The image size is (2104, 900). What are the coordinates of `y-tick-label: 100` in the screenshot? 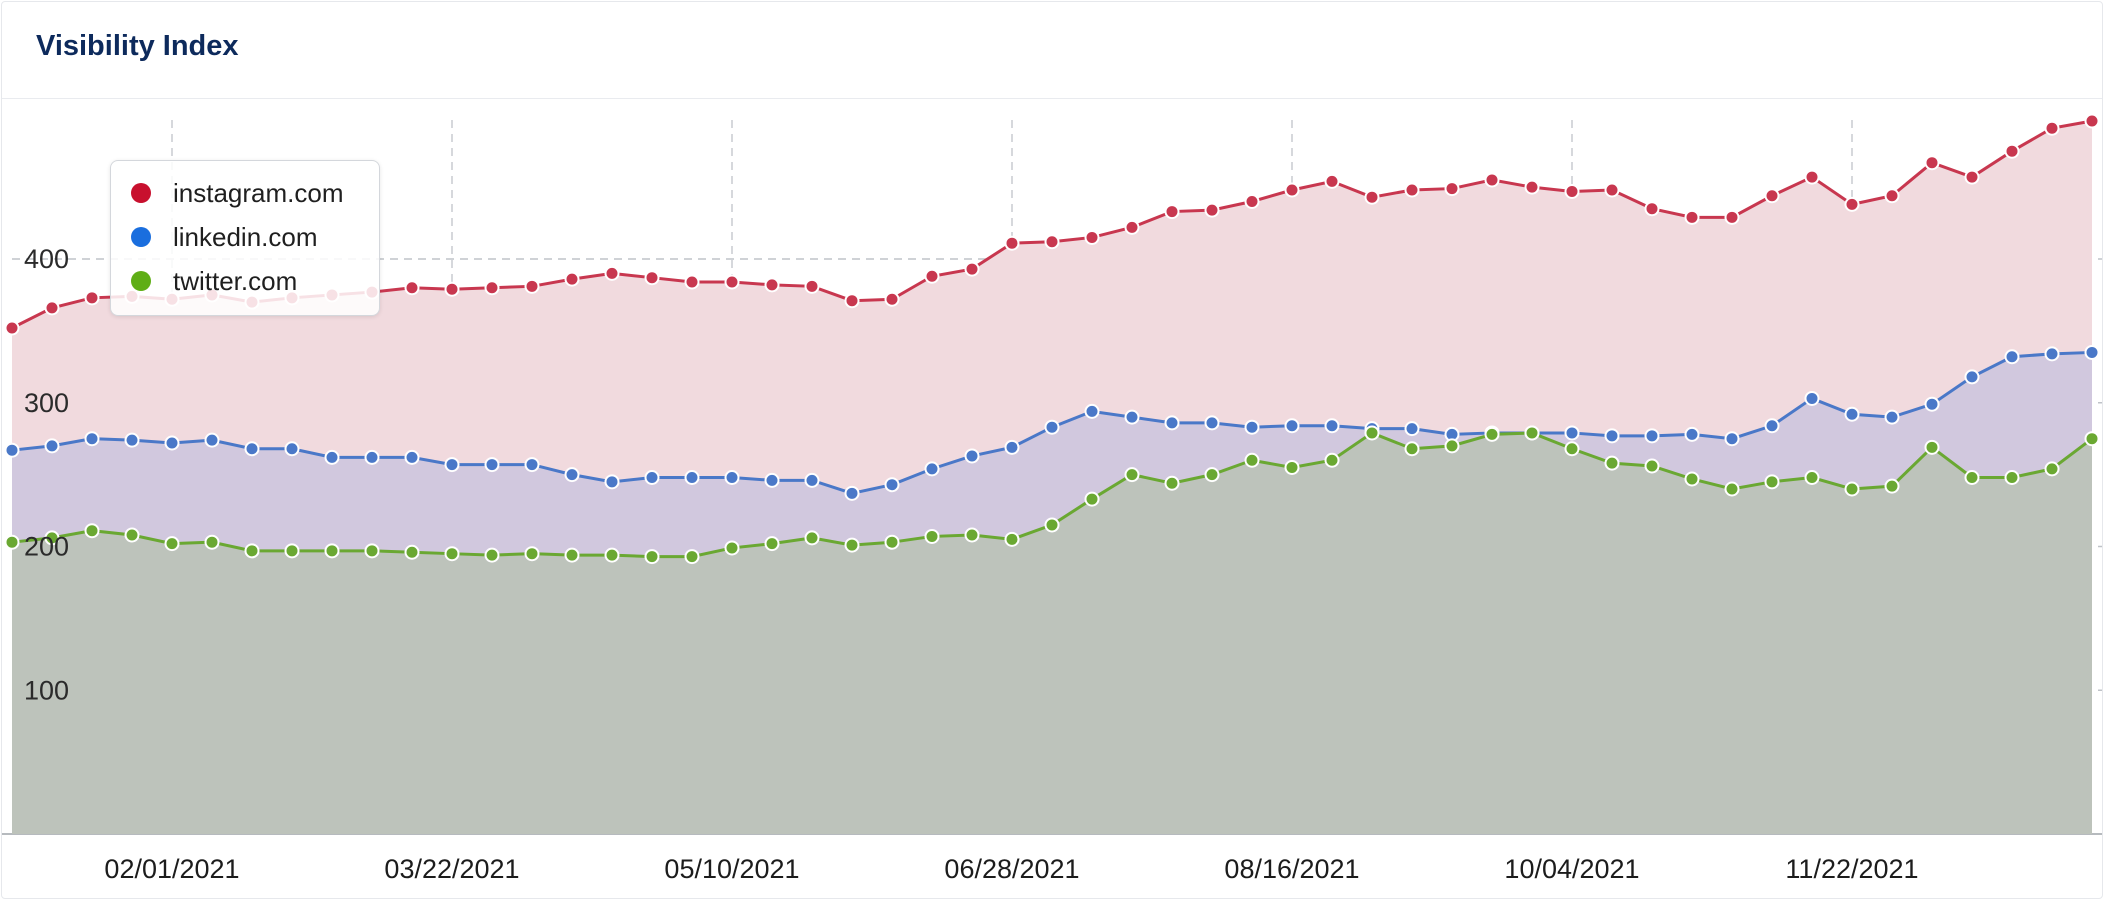 It's located at (46, 690).